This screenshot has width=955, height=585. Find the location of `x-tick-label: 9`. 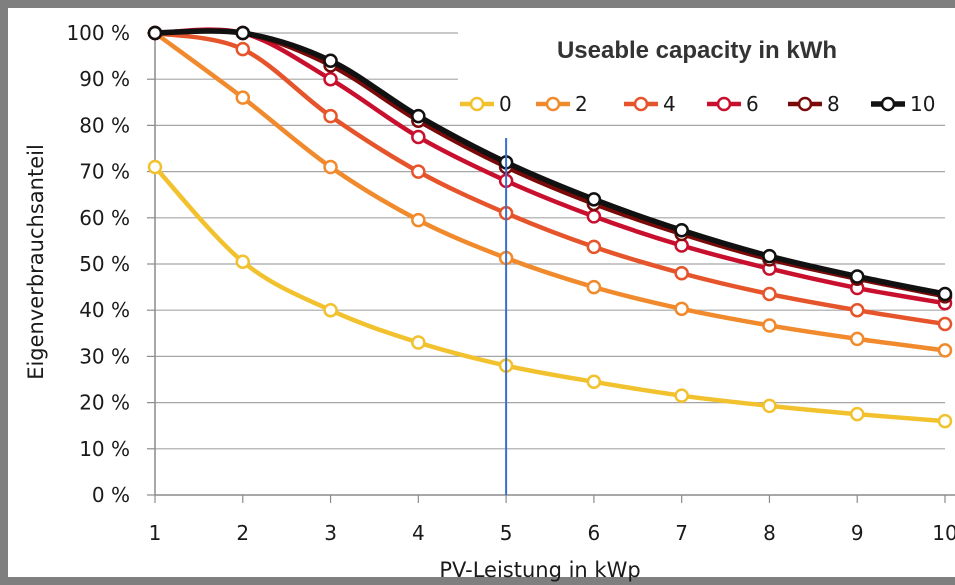

x-tick-label: 9 is located at coordinates (857, 533).